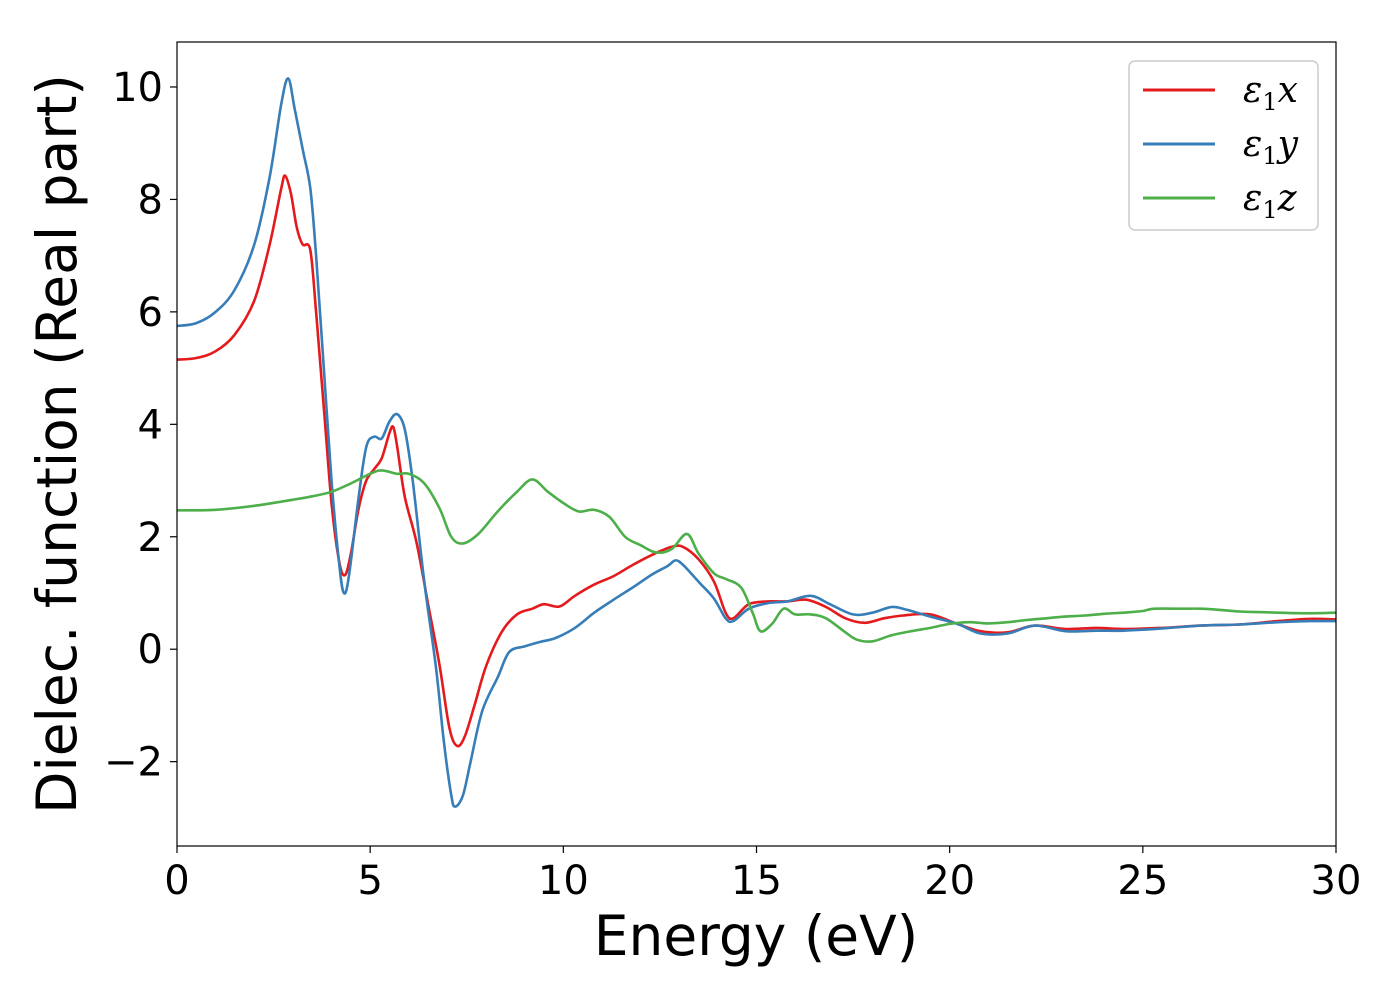 This screenshot has width=1400, height=1000. What do you see at coordinates (150, 538) in the screenshot?
I see `y-tick-label: 2` at bounding box center [150, 538].